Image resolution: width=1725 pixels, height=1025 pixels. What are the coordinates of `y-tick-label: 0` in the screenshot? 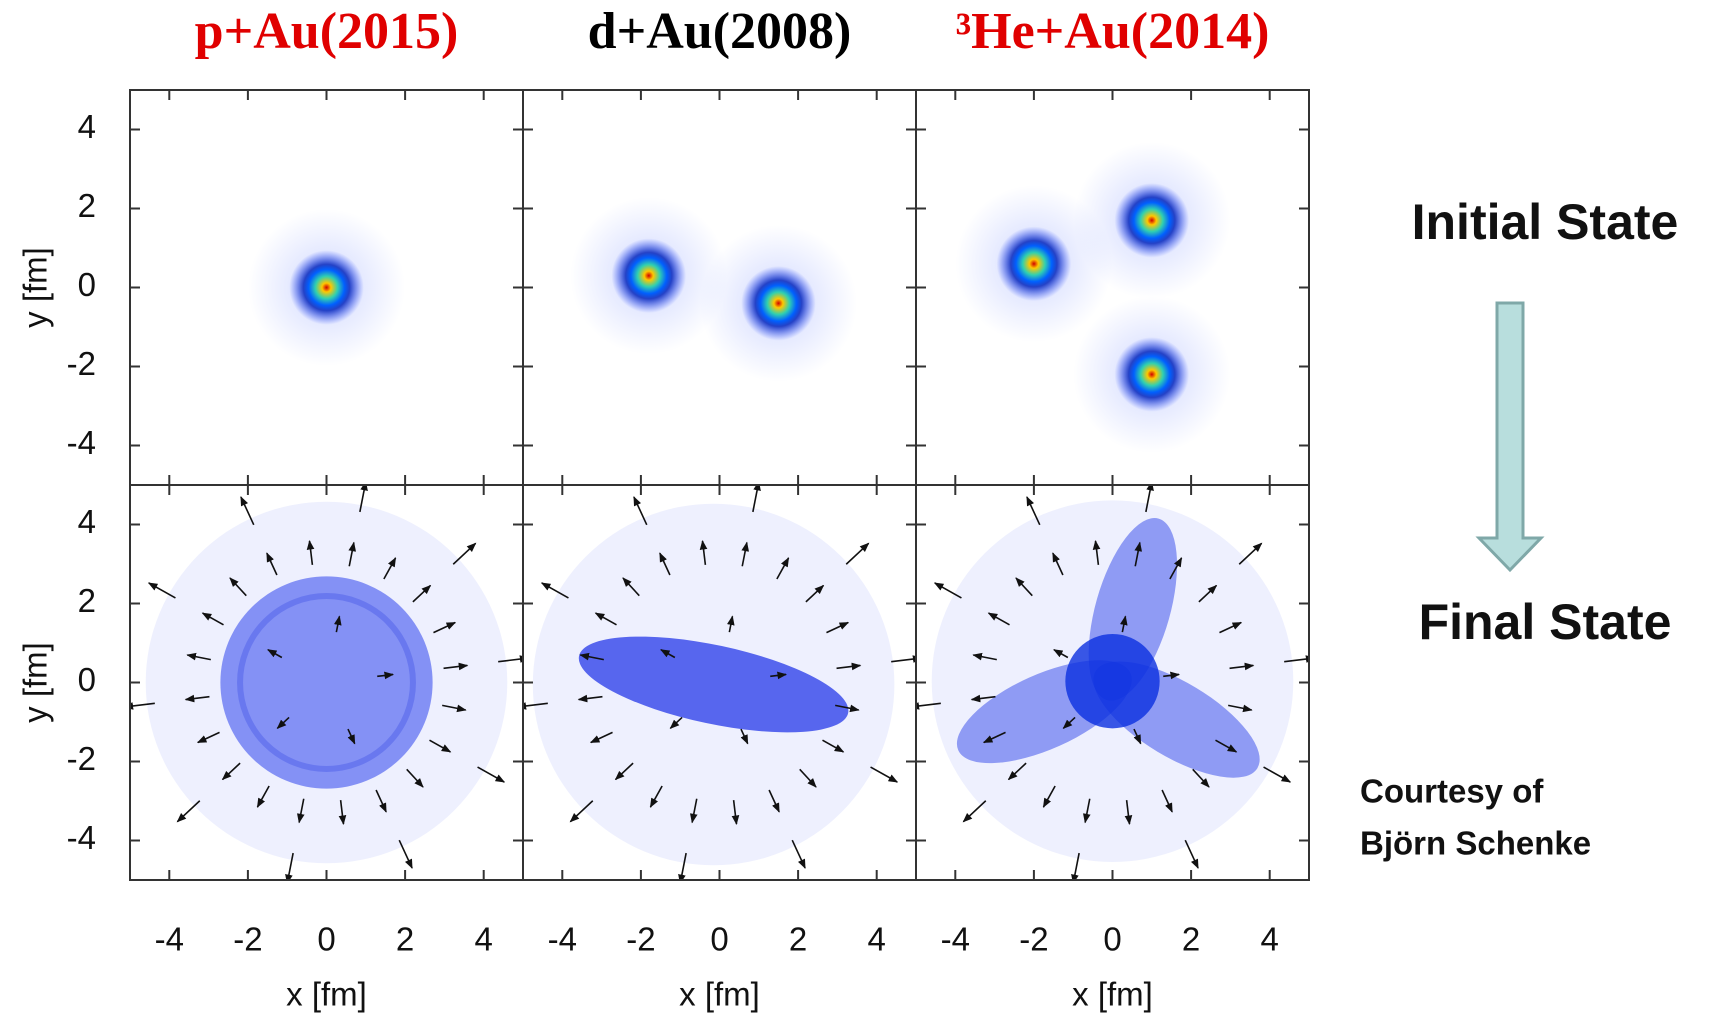 It's located at (87, 284).